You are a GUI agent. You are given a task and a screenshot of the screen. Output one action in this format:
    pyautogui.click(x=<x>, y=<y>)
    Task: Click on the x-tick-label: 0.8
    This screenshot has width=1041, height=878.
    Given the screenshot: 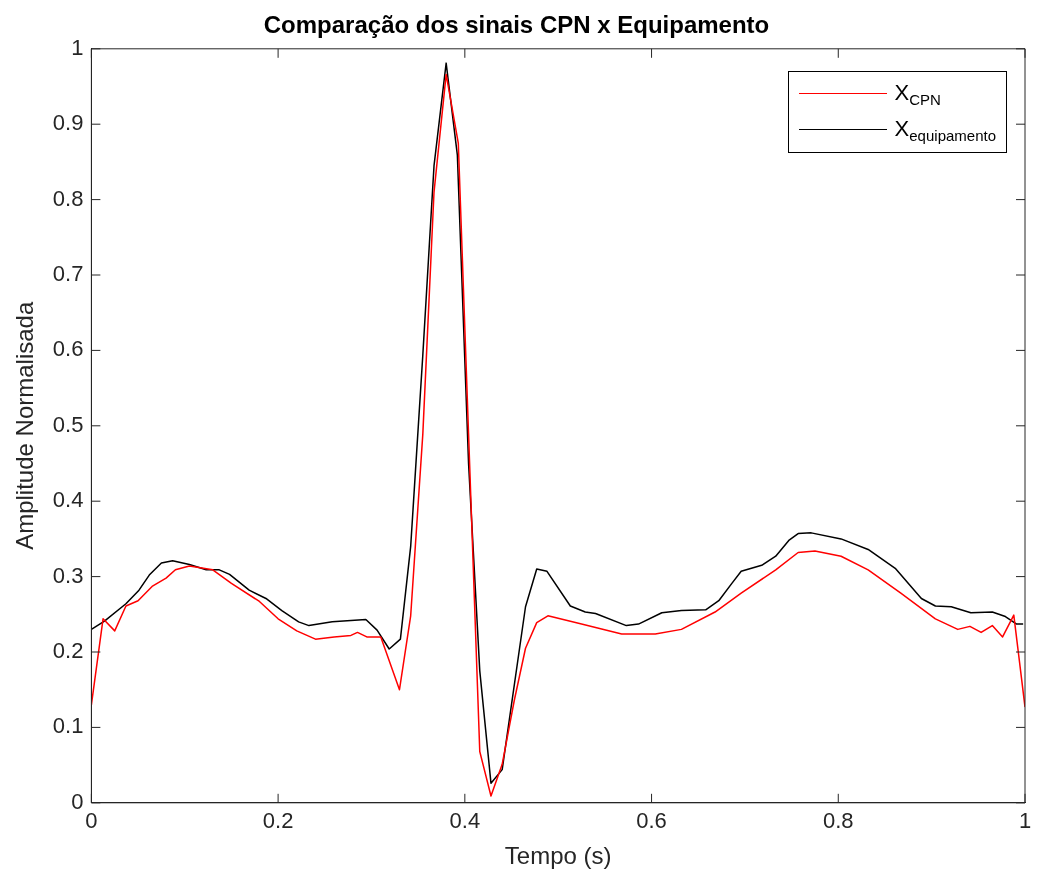 What is the action you would take?
    pyautogui.click(x=838, y=821)
    